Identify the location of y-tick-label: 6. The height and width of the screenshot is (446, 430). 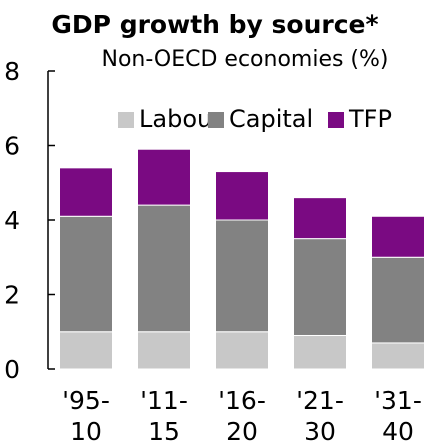
(12, 146).